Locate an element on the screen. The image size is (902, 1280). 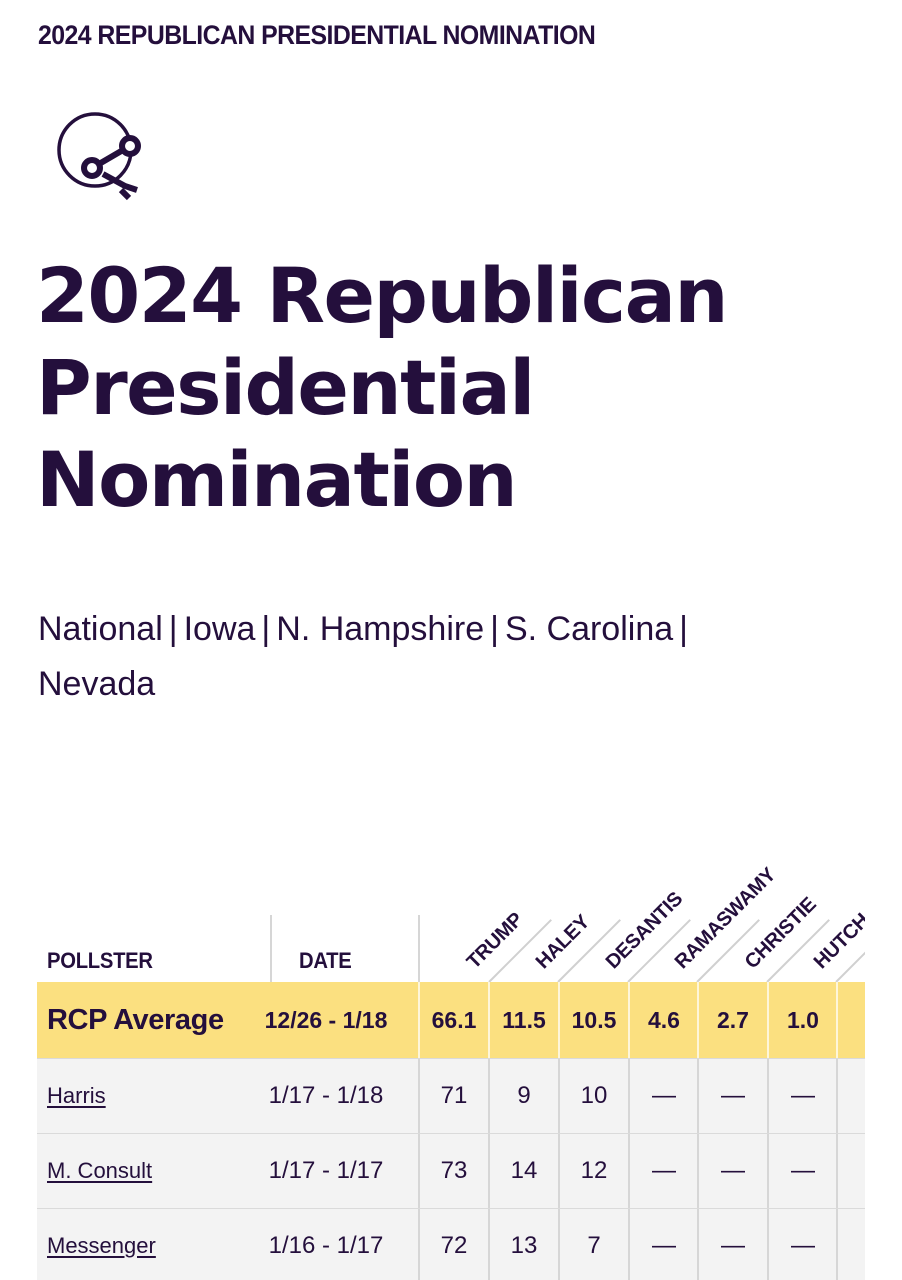
average-value: 1.0 is located at coordinates (803, 1019).